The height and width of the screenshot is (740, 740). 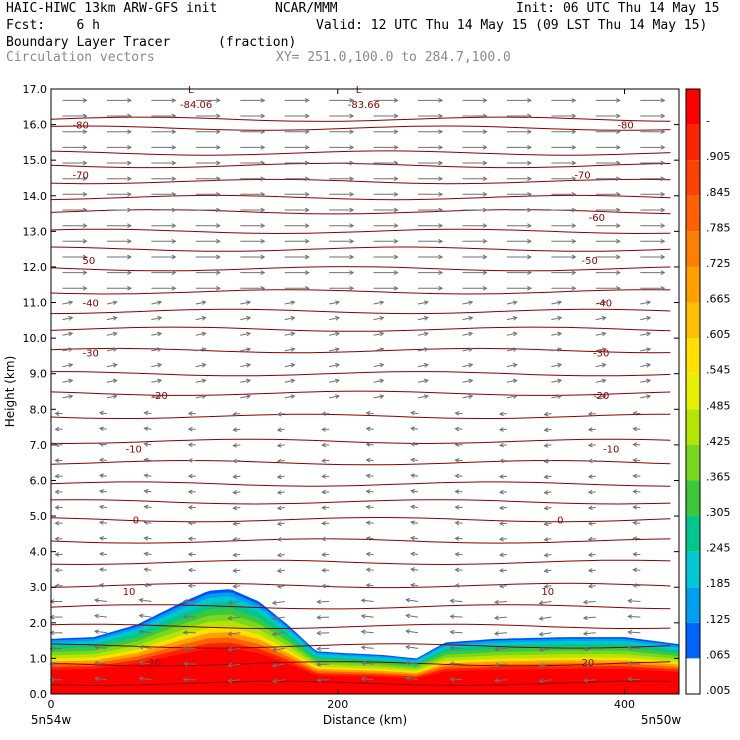 What do you see at coordinates (590, 261) in the screenshot?
I see `isotherm-label: -50` at bounding box center [590, 261].